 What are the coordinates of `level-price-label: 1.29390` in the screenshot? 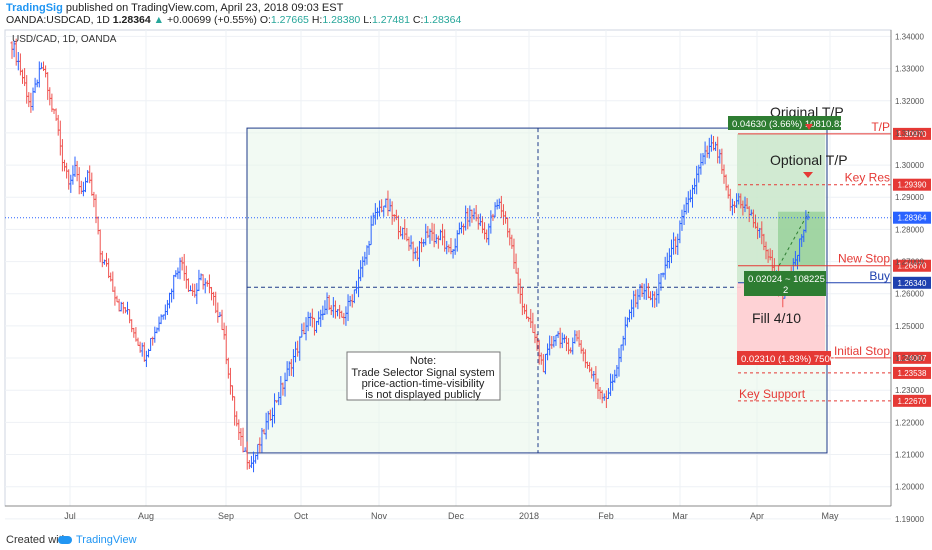 It's located at (912, 185).